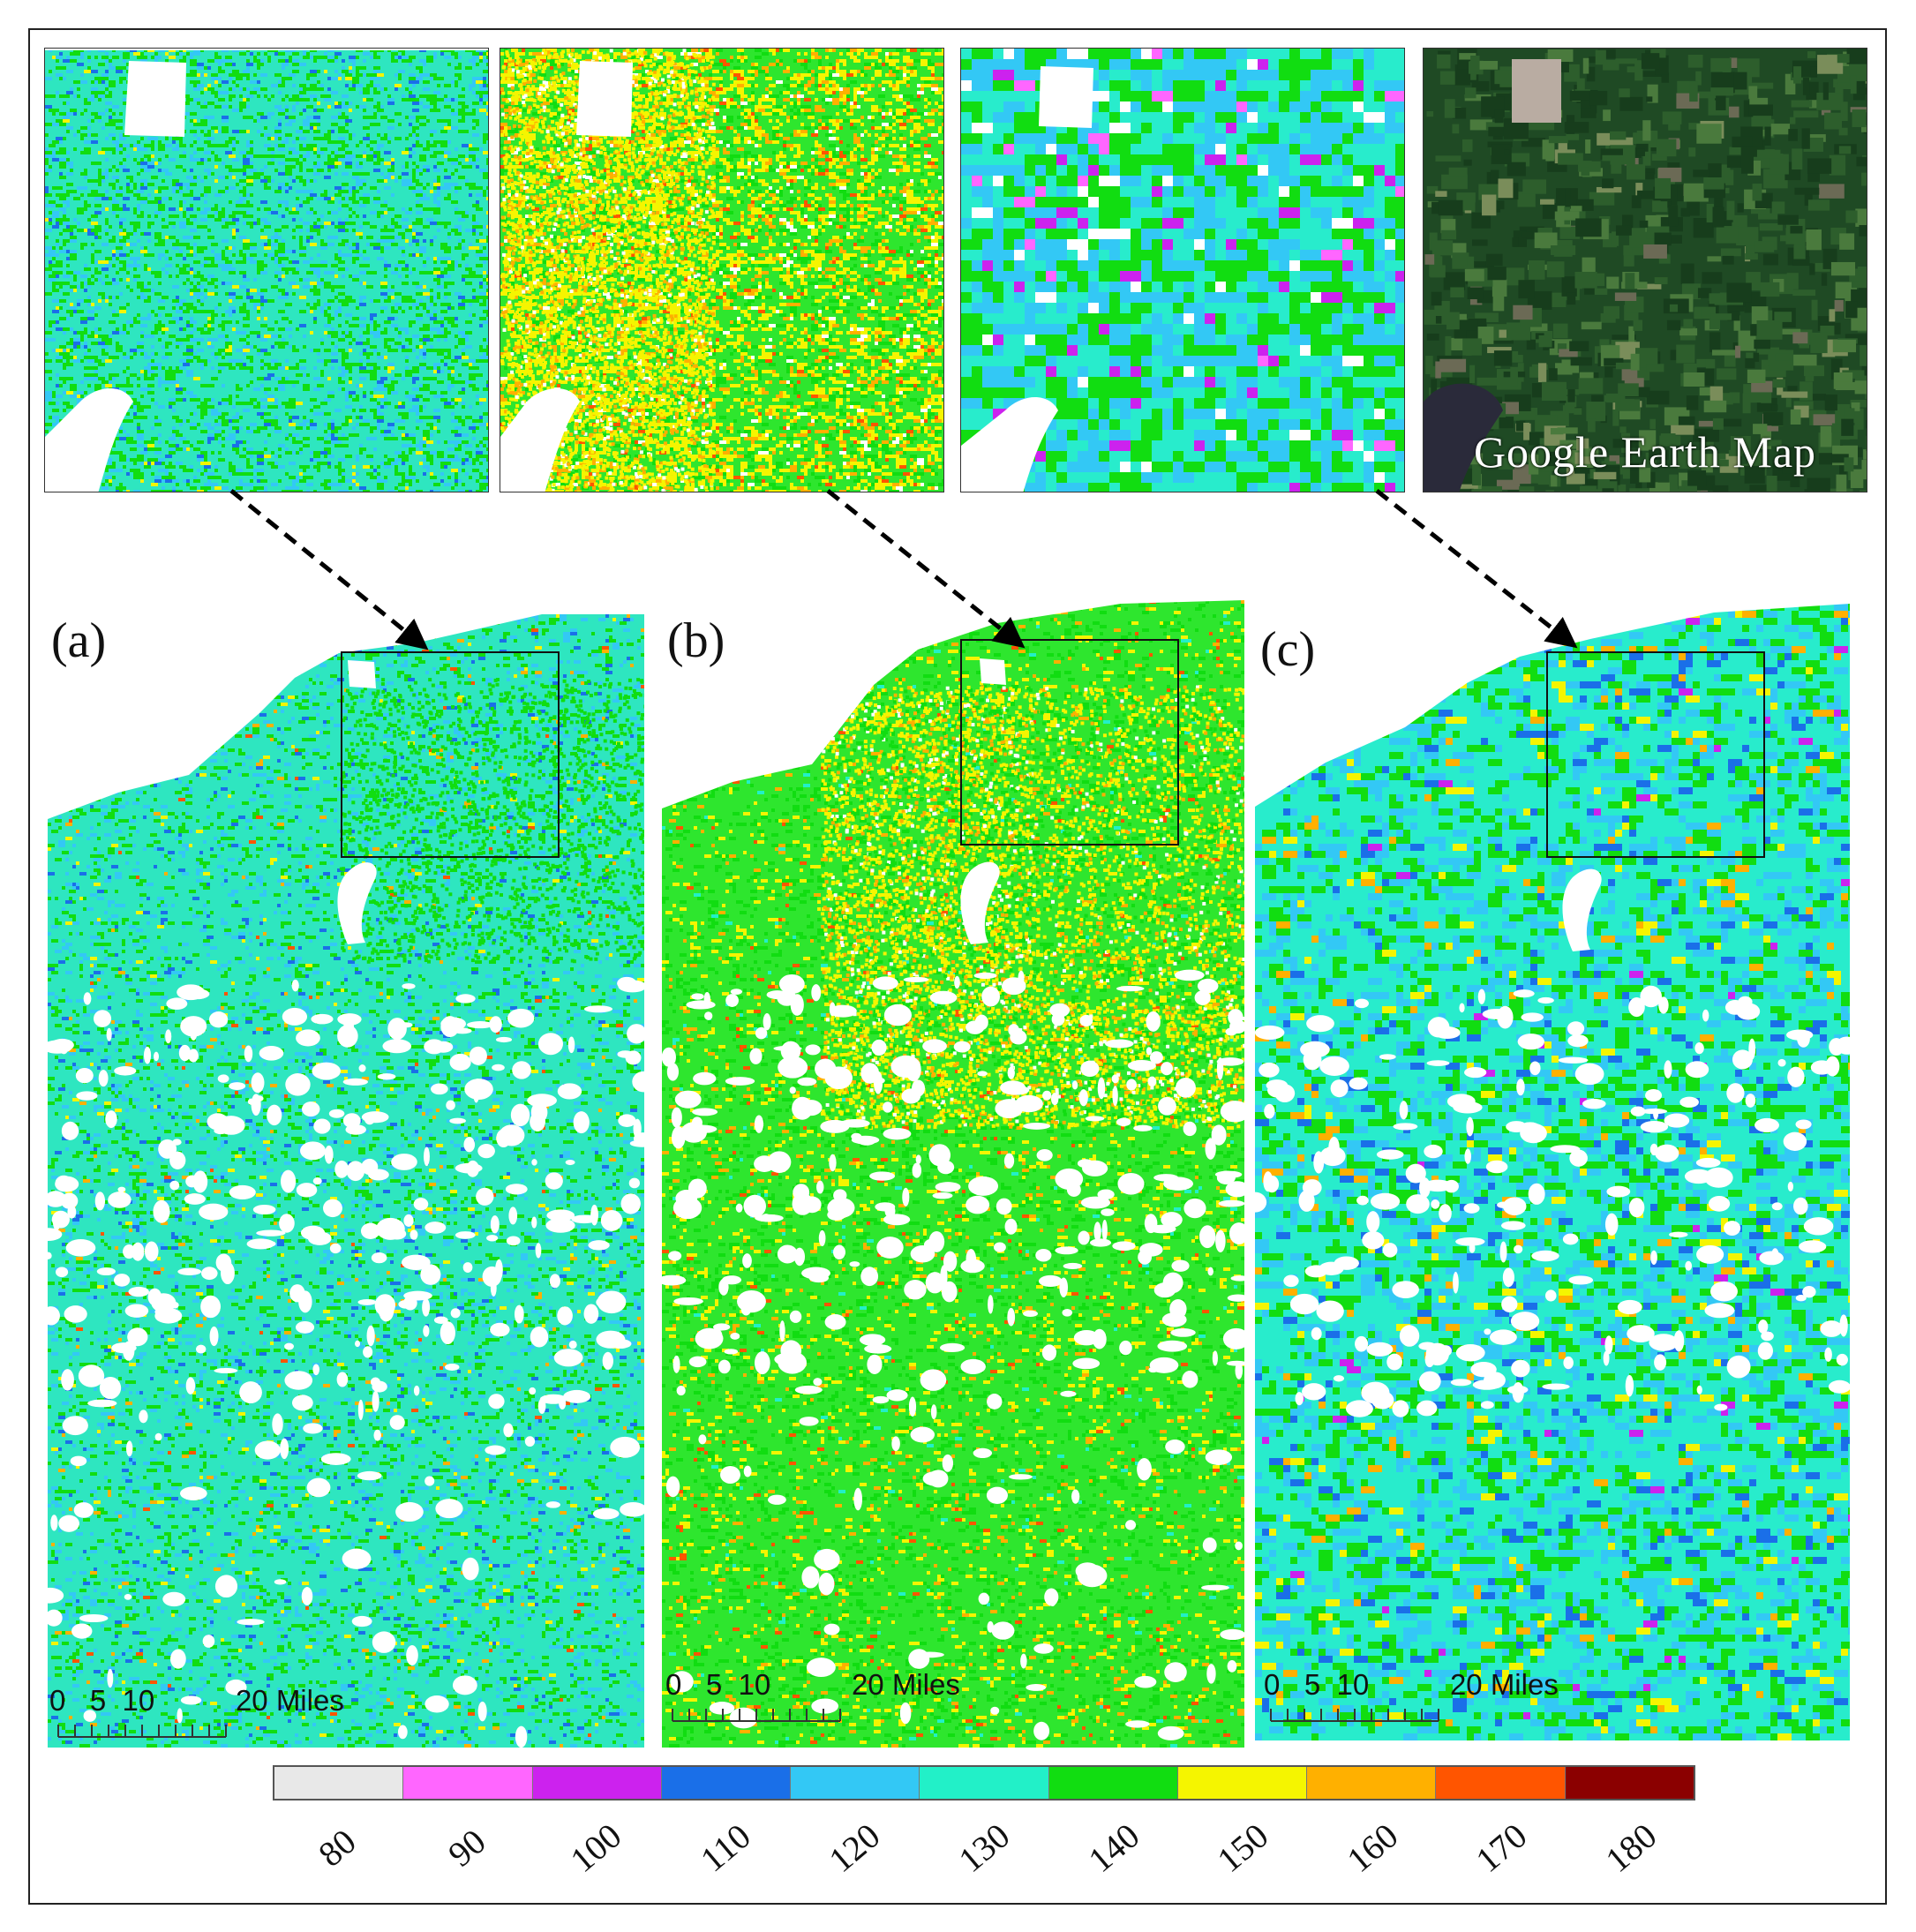 The image size is (1916, 1932). What do you see at coordinates (1287, 649) in the screenshot?
I see `panel-c-label: (c)` at bounding box center [1287, 649].